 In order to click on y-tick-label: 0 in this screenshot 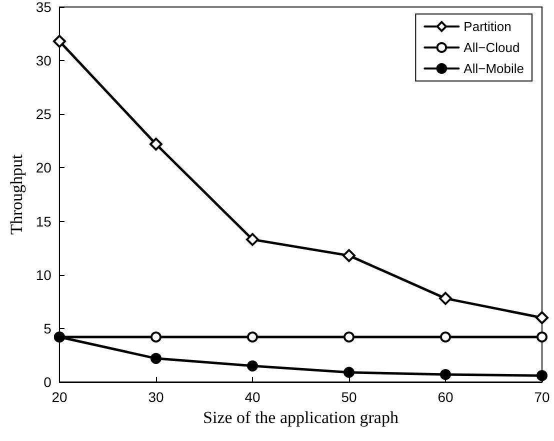, I will do `click(48, 382)`.